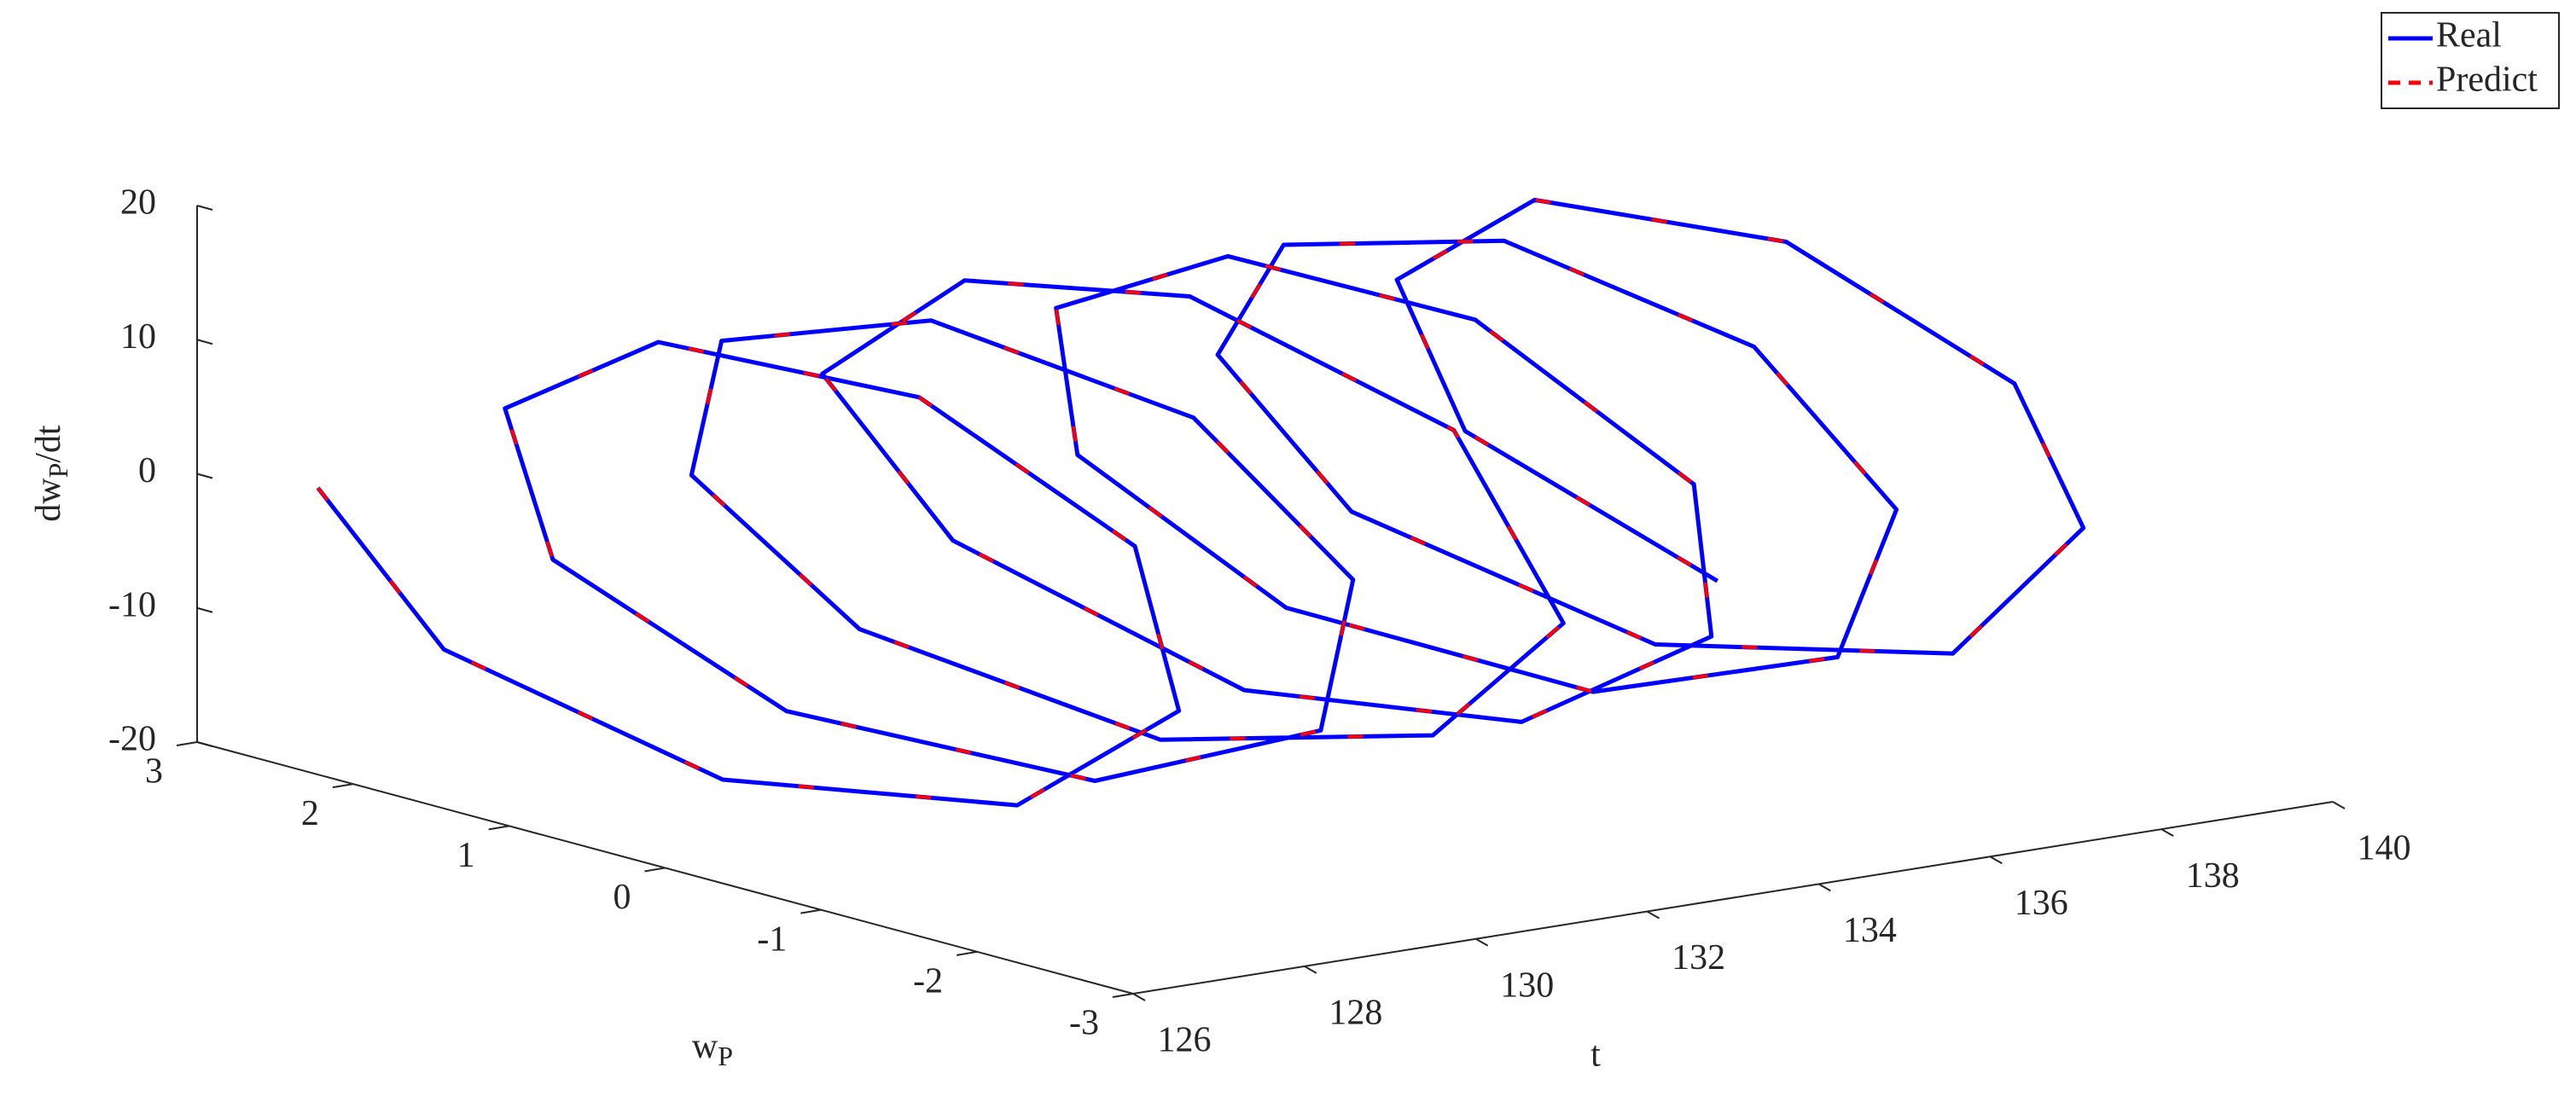  Describe the element at coordinates (48, 444) in the screenshot. I see `z-axis-label-rest: /dt` at that location.